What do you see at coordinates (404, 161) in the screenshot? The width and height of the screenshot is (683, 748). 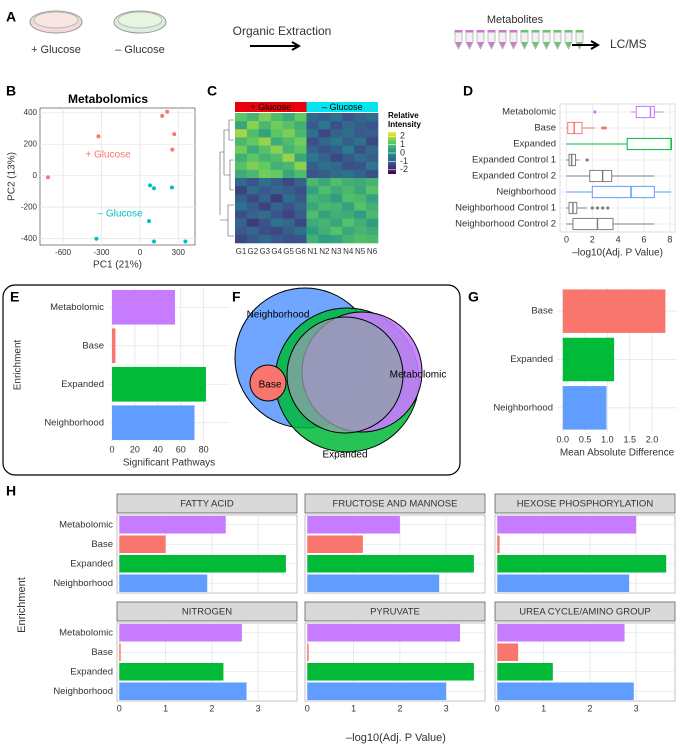 I see `colorbar-label: -1` at bounding box center [404, 161].